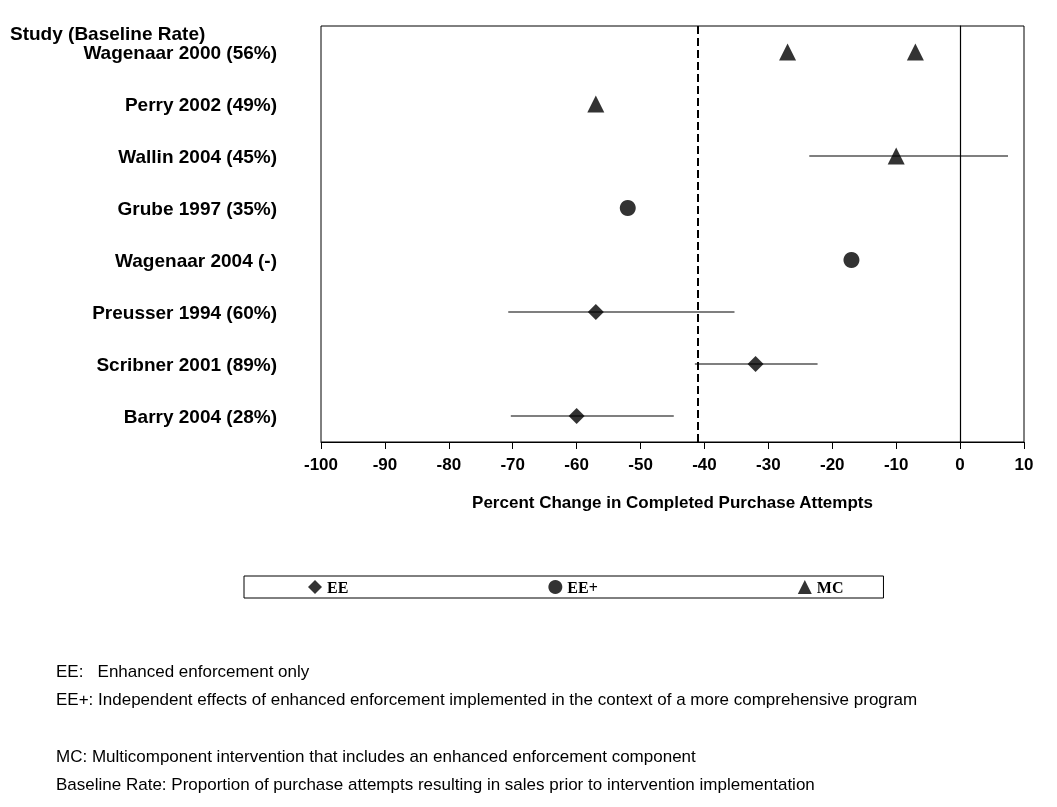  What do you see at coordinates (196, 260) in the screenshot?
I see `y-tick-label: Wagenaar 2004 (-)` at bounding box center [196, 260].